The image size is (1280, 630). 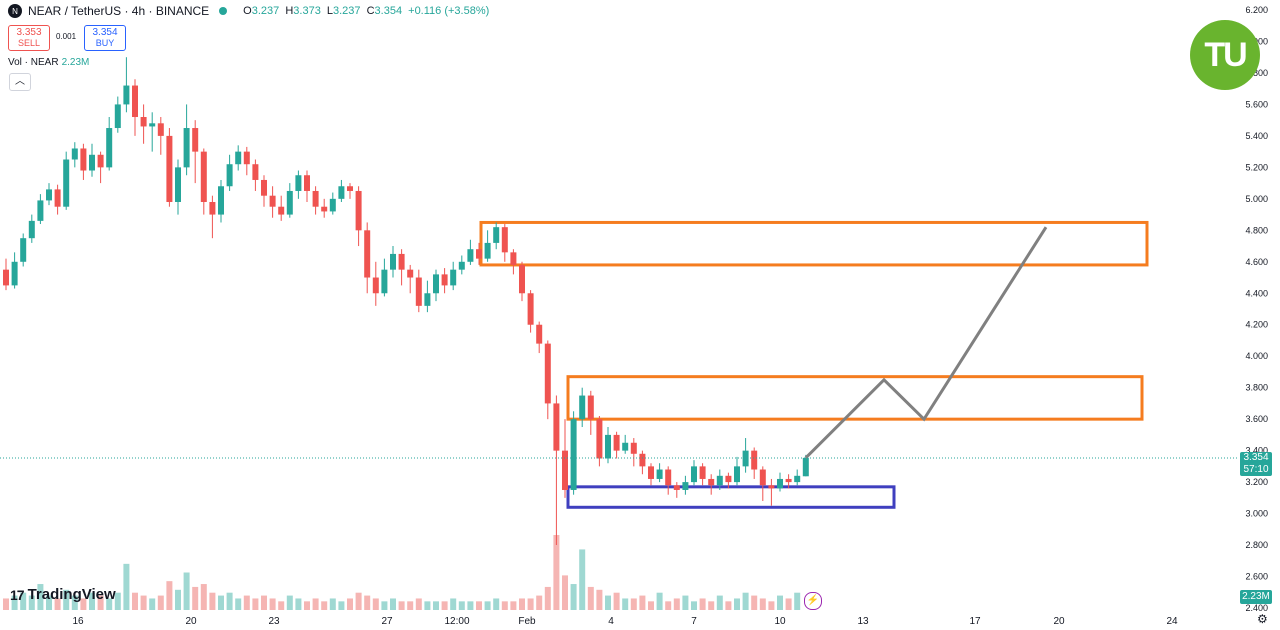 What do you see at coordinates (1256, 388) in the screenshot?
I see `y-tick-label: 3.800` at bounding box center [1256, 388].